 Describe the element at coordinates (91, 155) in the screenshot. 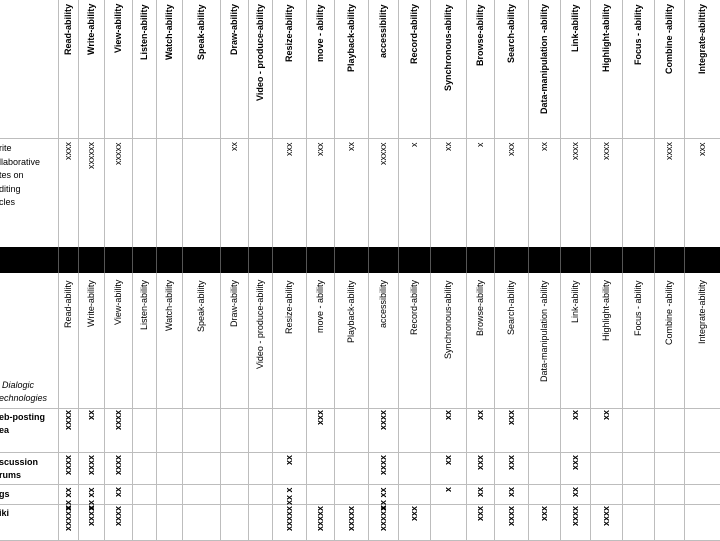

I see `table-cell-marks: xxxxxx` at that location.